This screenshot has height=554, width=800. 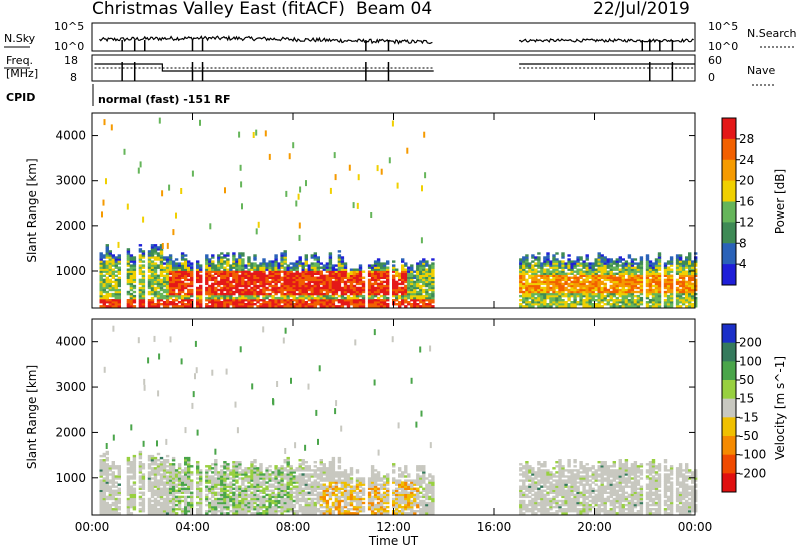 I want to click on nsky-label: N.Sky, so click(x=20, y=38).